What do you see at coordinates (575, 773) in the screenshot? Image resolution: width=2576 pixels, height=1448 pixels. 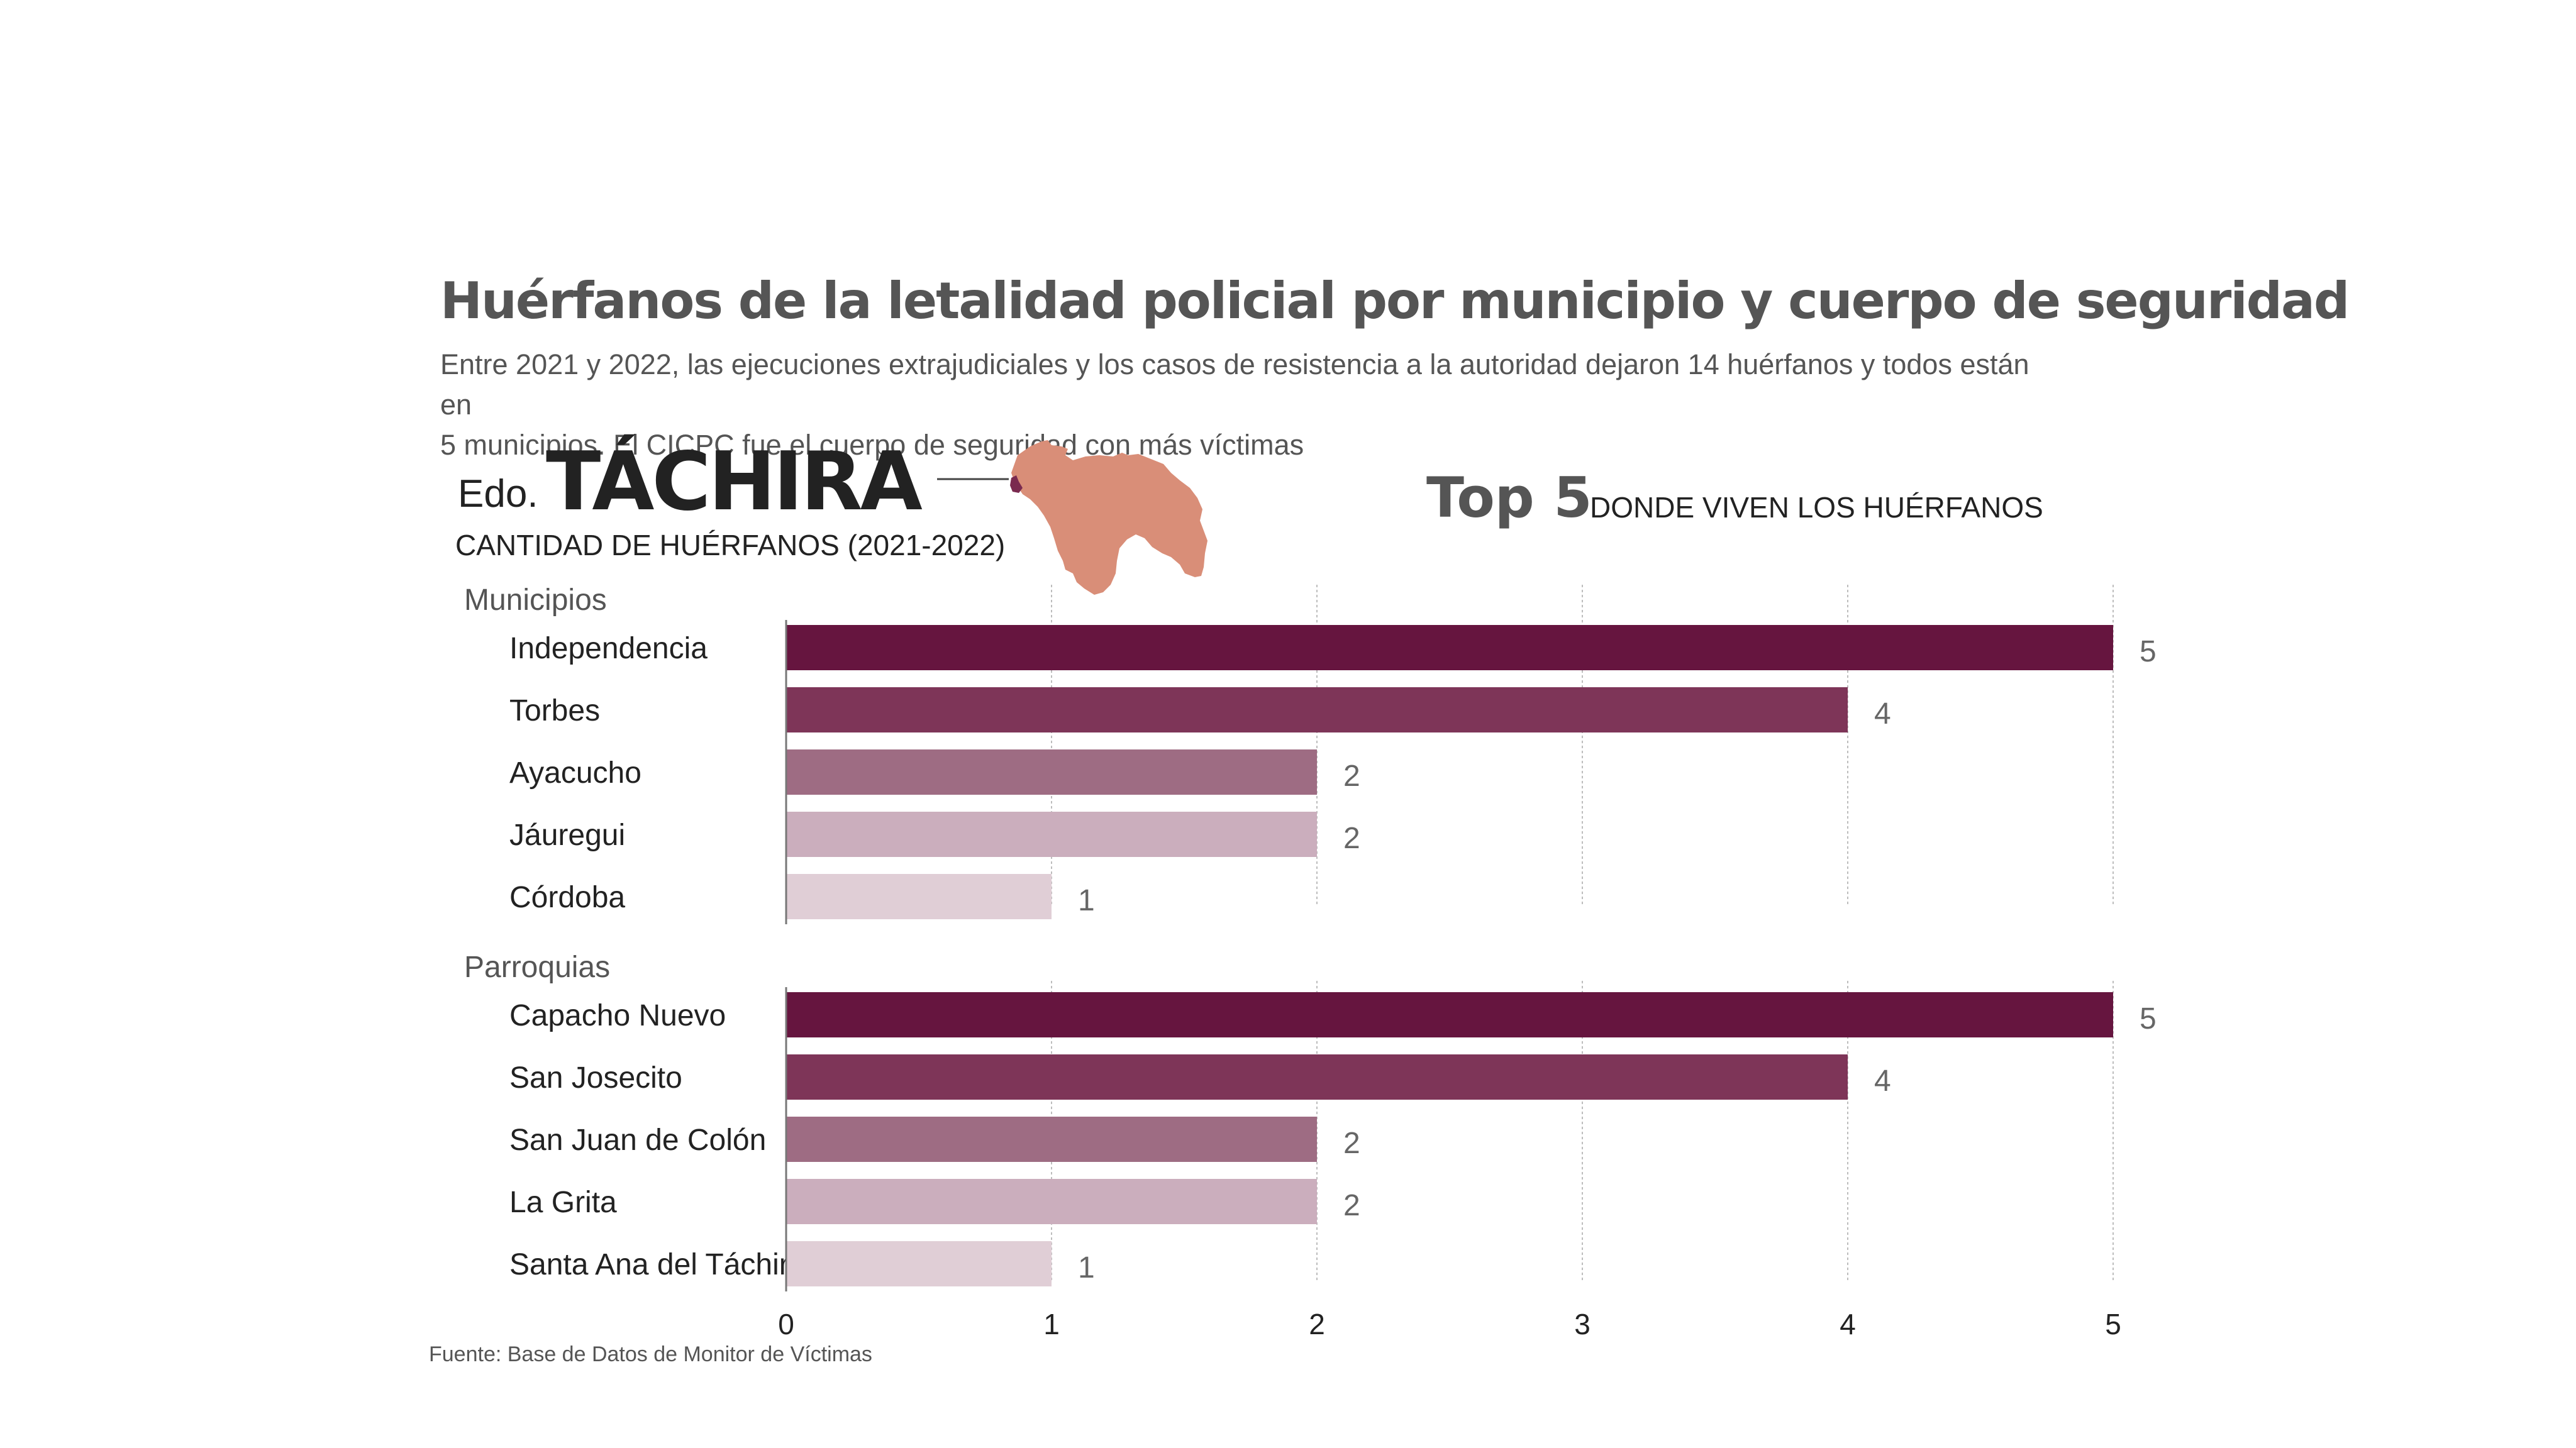 I see `category-label: Ayacucho` at bounding box center [575, 773].